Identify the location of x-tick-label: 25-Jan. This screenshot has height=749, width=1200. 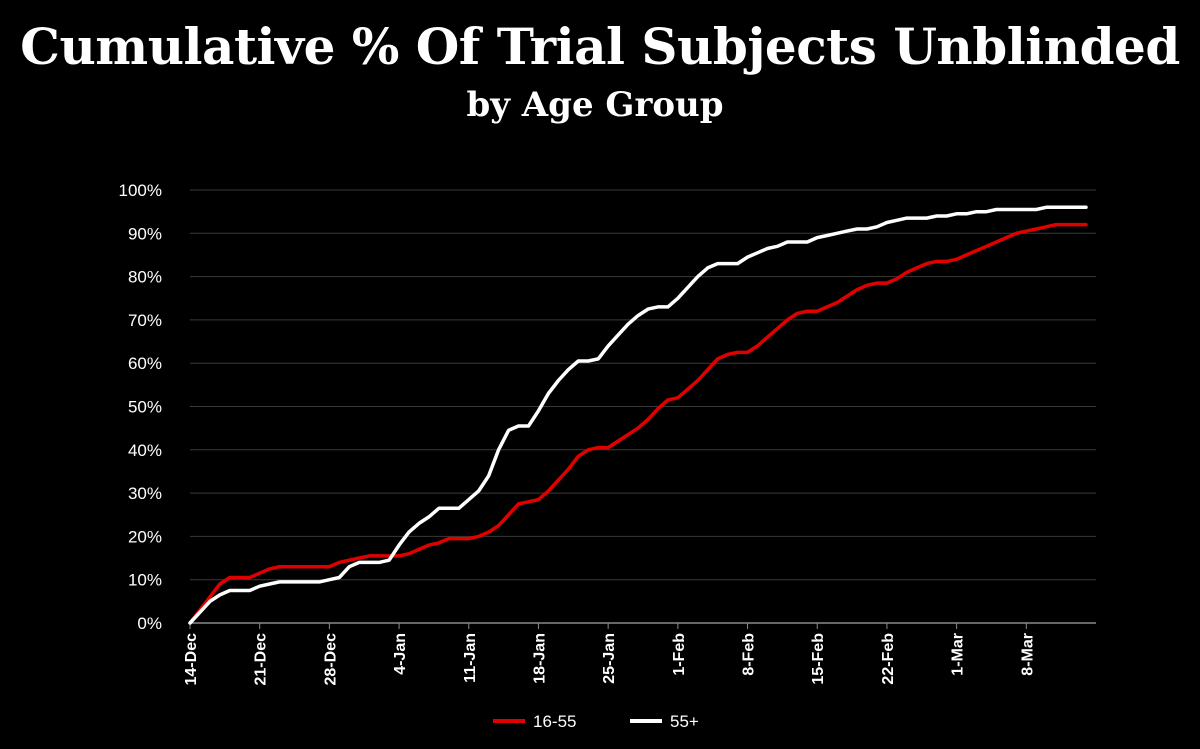
(609, 658).